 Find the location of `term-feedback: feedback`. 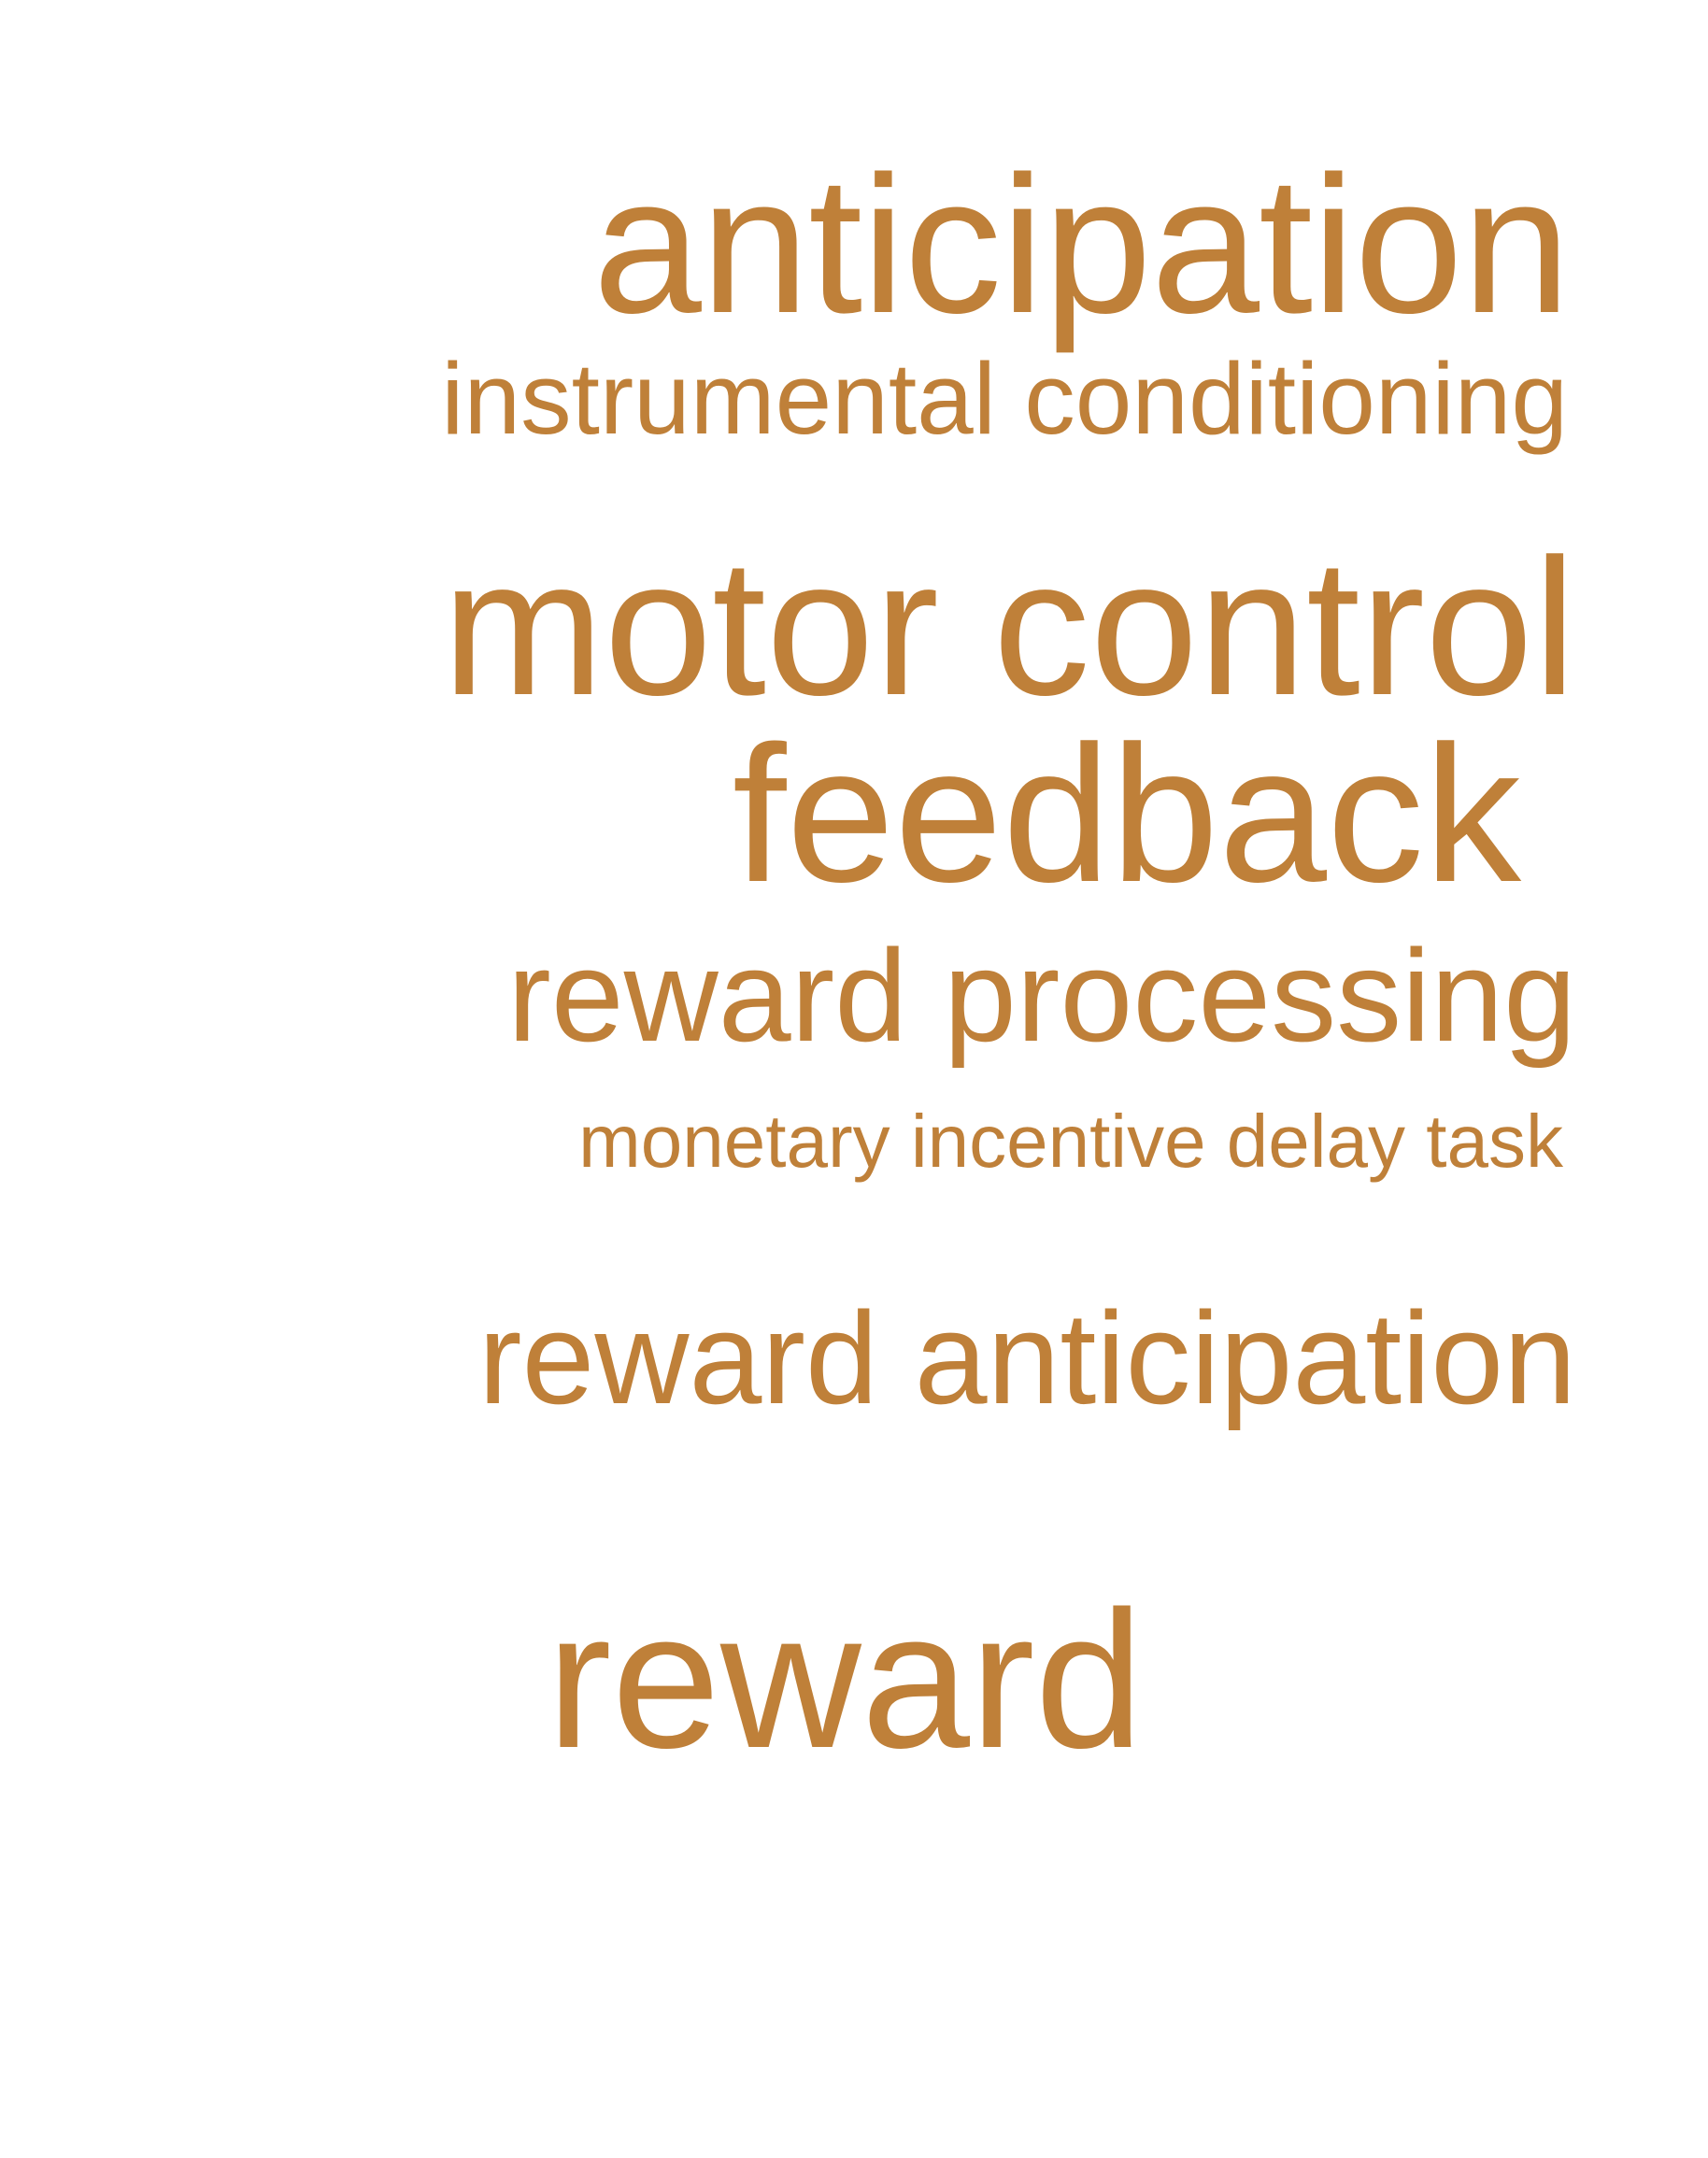

term-feedback: feedback is located at coordinates (1127, 814).